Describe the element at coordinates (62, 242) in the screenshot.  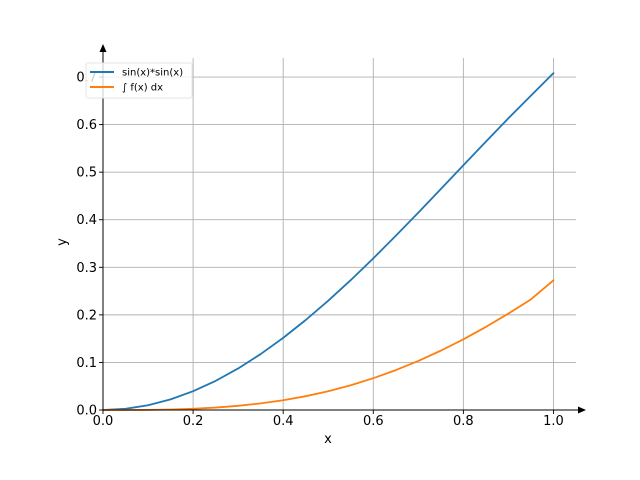
I see `y-axis-label: y` at that location.